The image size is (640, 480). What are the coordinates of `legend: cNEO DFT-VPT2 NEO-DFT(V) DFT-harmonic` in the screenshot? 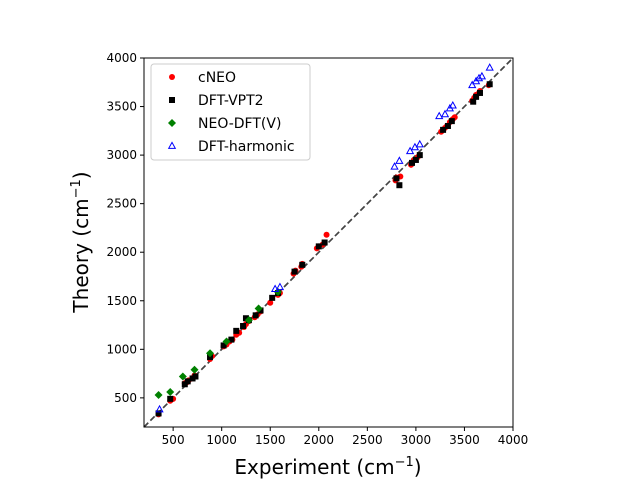 It's located at (230, 112).